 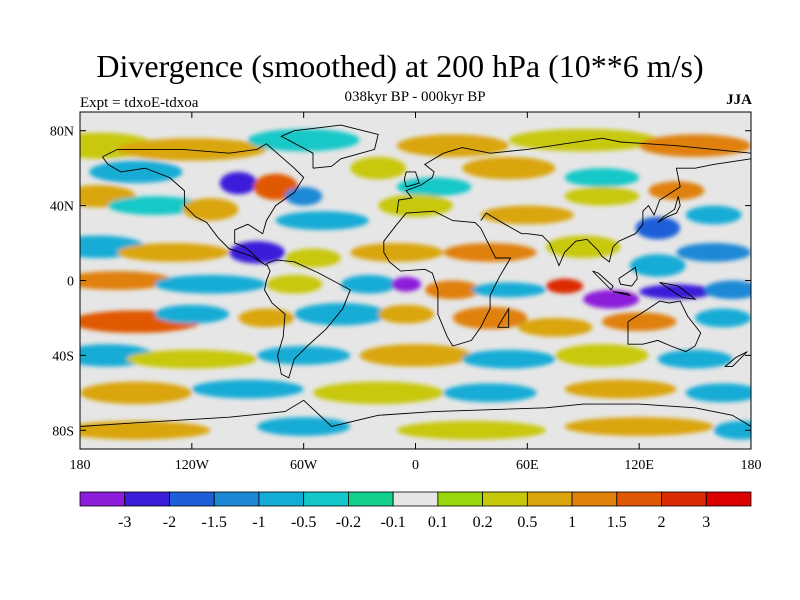 I want to click on subtitle: 038kyr BP - 000kyr BP, so click(x=415, y=97).